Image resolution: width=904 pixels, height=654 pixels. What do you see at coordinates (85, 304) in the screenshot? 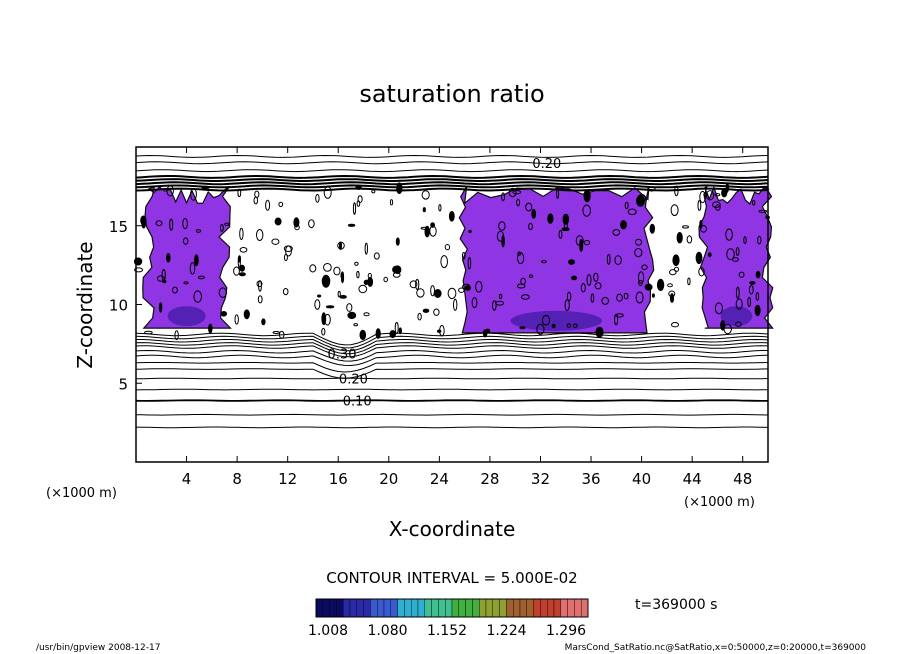
I see `y-axis-label: Z-coordinate` at bounding box center [85, 304].